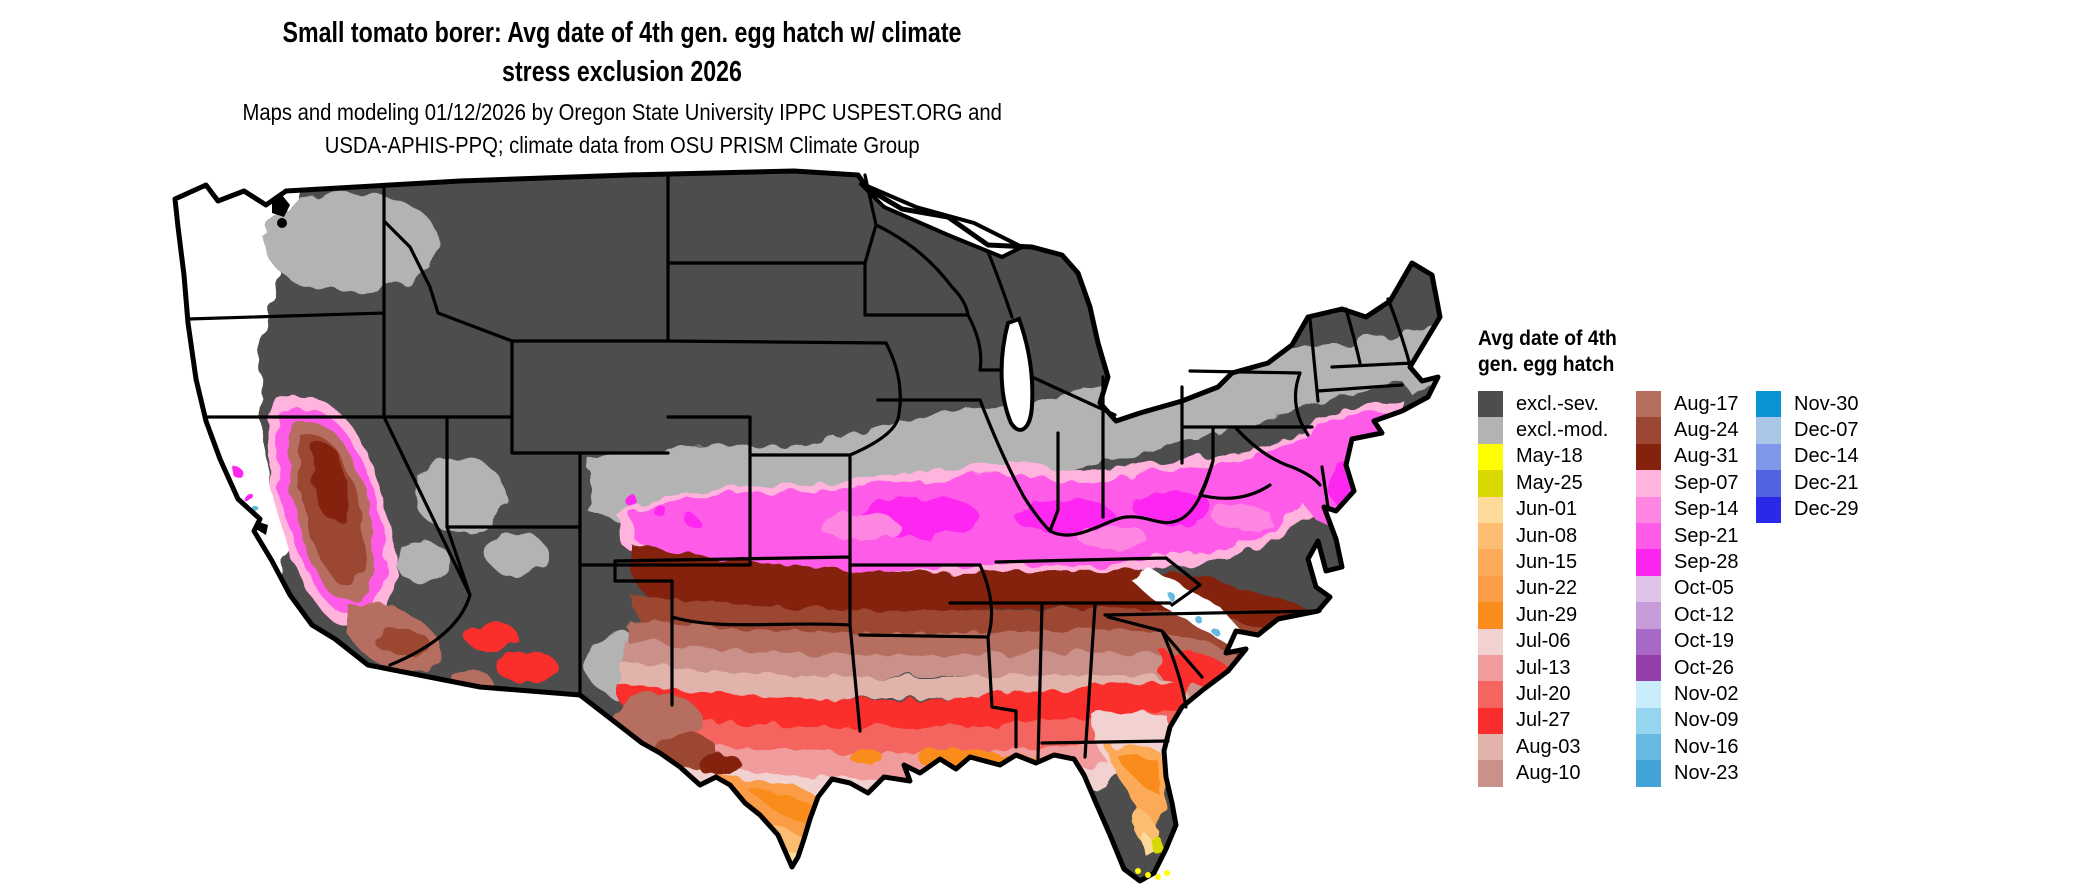 The image size is (2100, 892). What do you see at coordinates (1687, 773) in the screenshot?
I see `legend-entry: Nov-23` at bounding box center [1687, 773].